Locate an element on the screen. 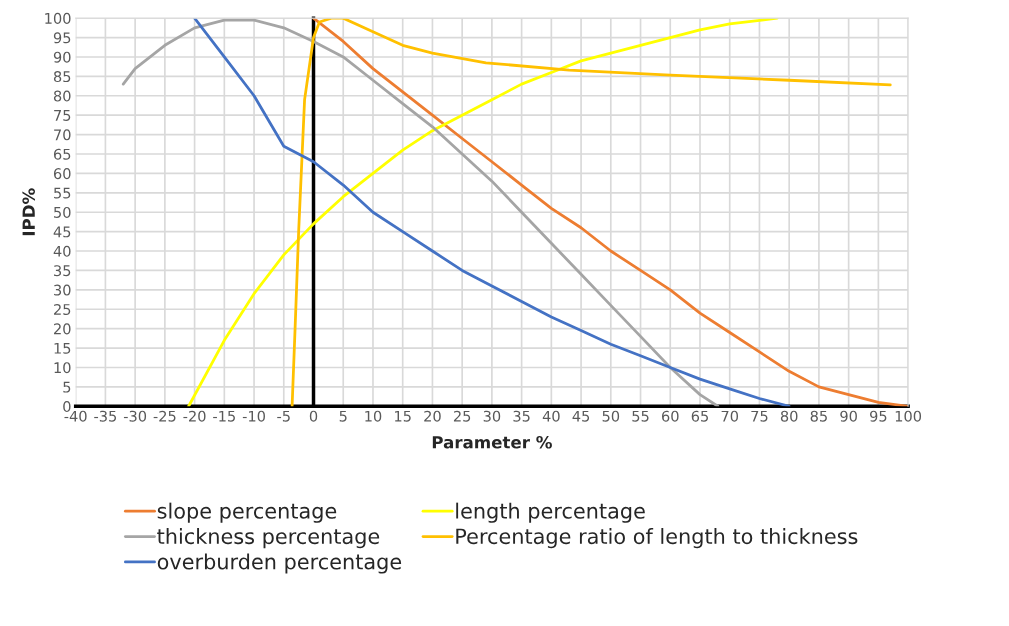  x-tick-label: 65 is located at coordinates (699, 416).